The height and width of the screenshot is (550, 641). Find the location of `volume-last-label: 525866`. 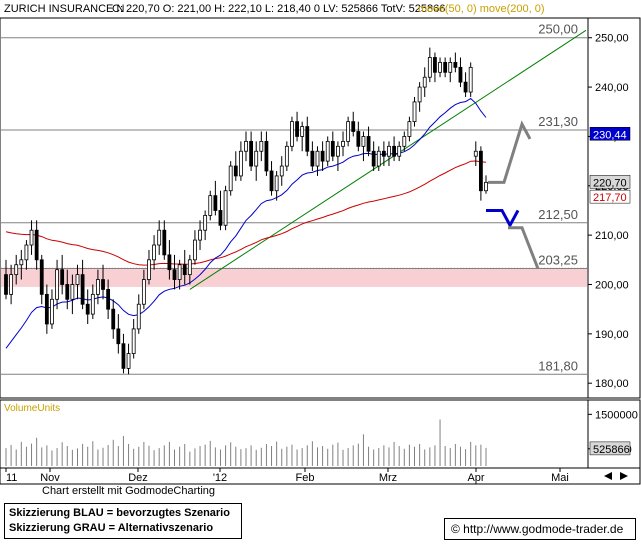

volume-last-label: 525866 is located at coordinates (611, 450).